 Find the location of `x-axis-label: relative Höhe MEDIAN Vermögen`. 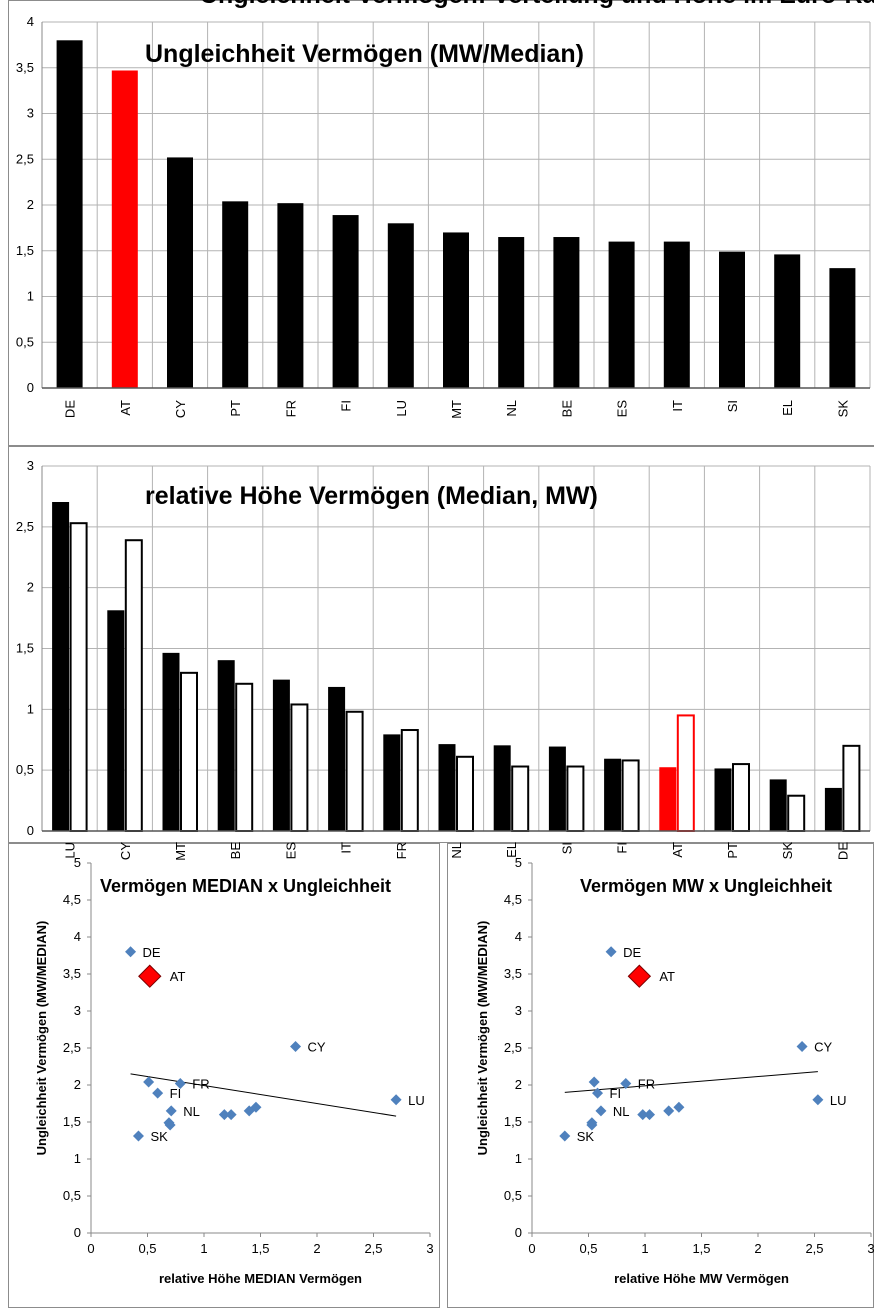

x-axis-label: relative Höhe MEDIAN Vermögen is located at coordinates (260, 1278).